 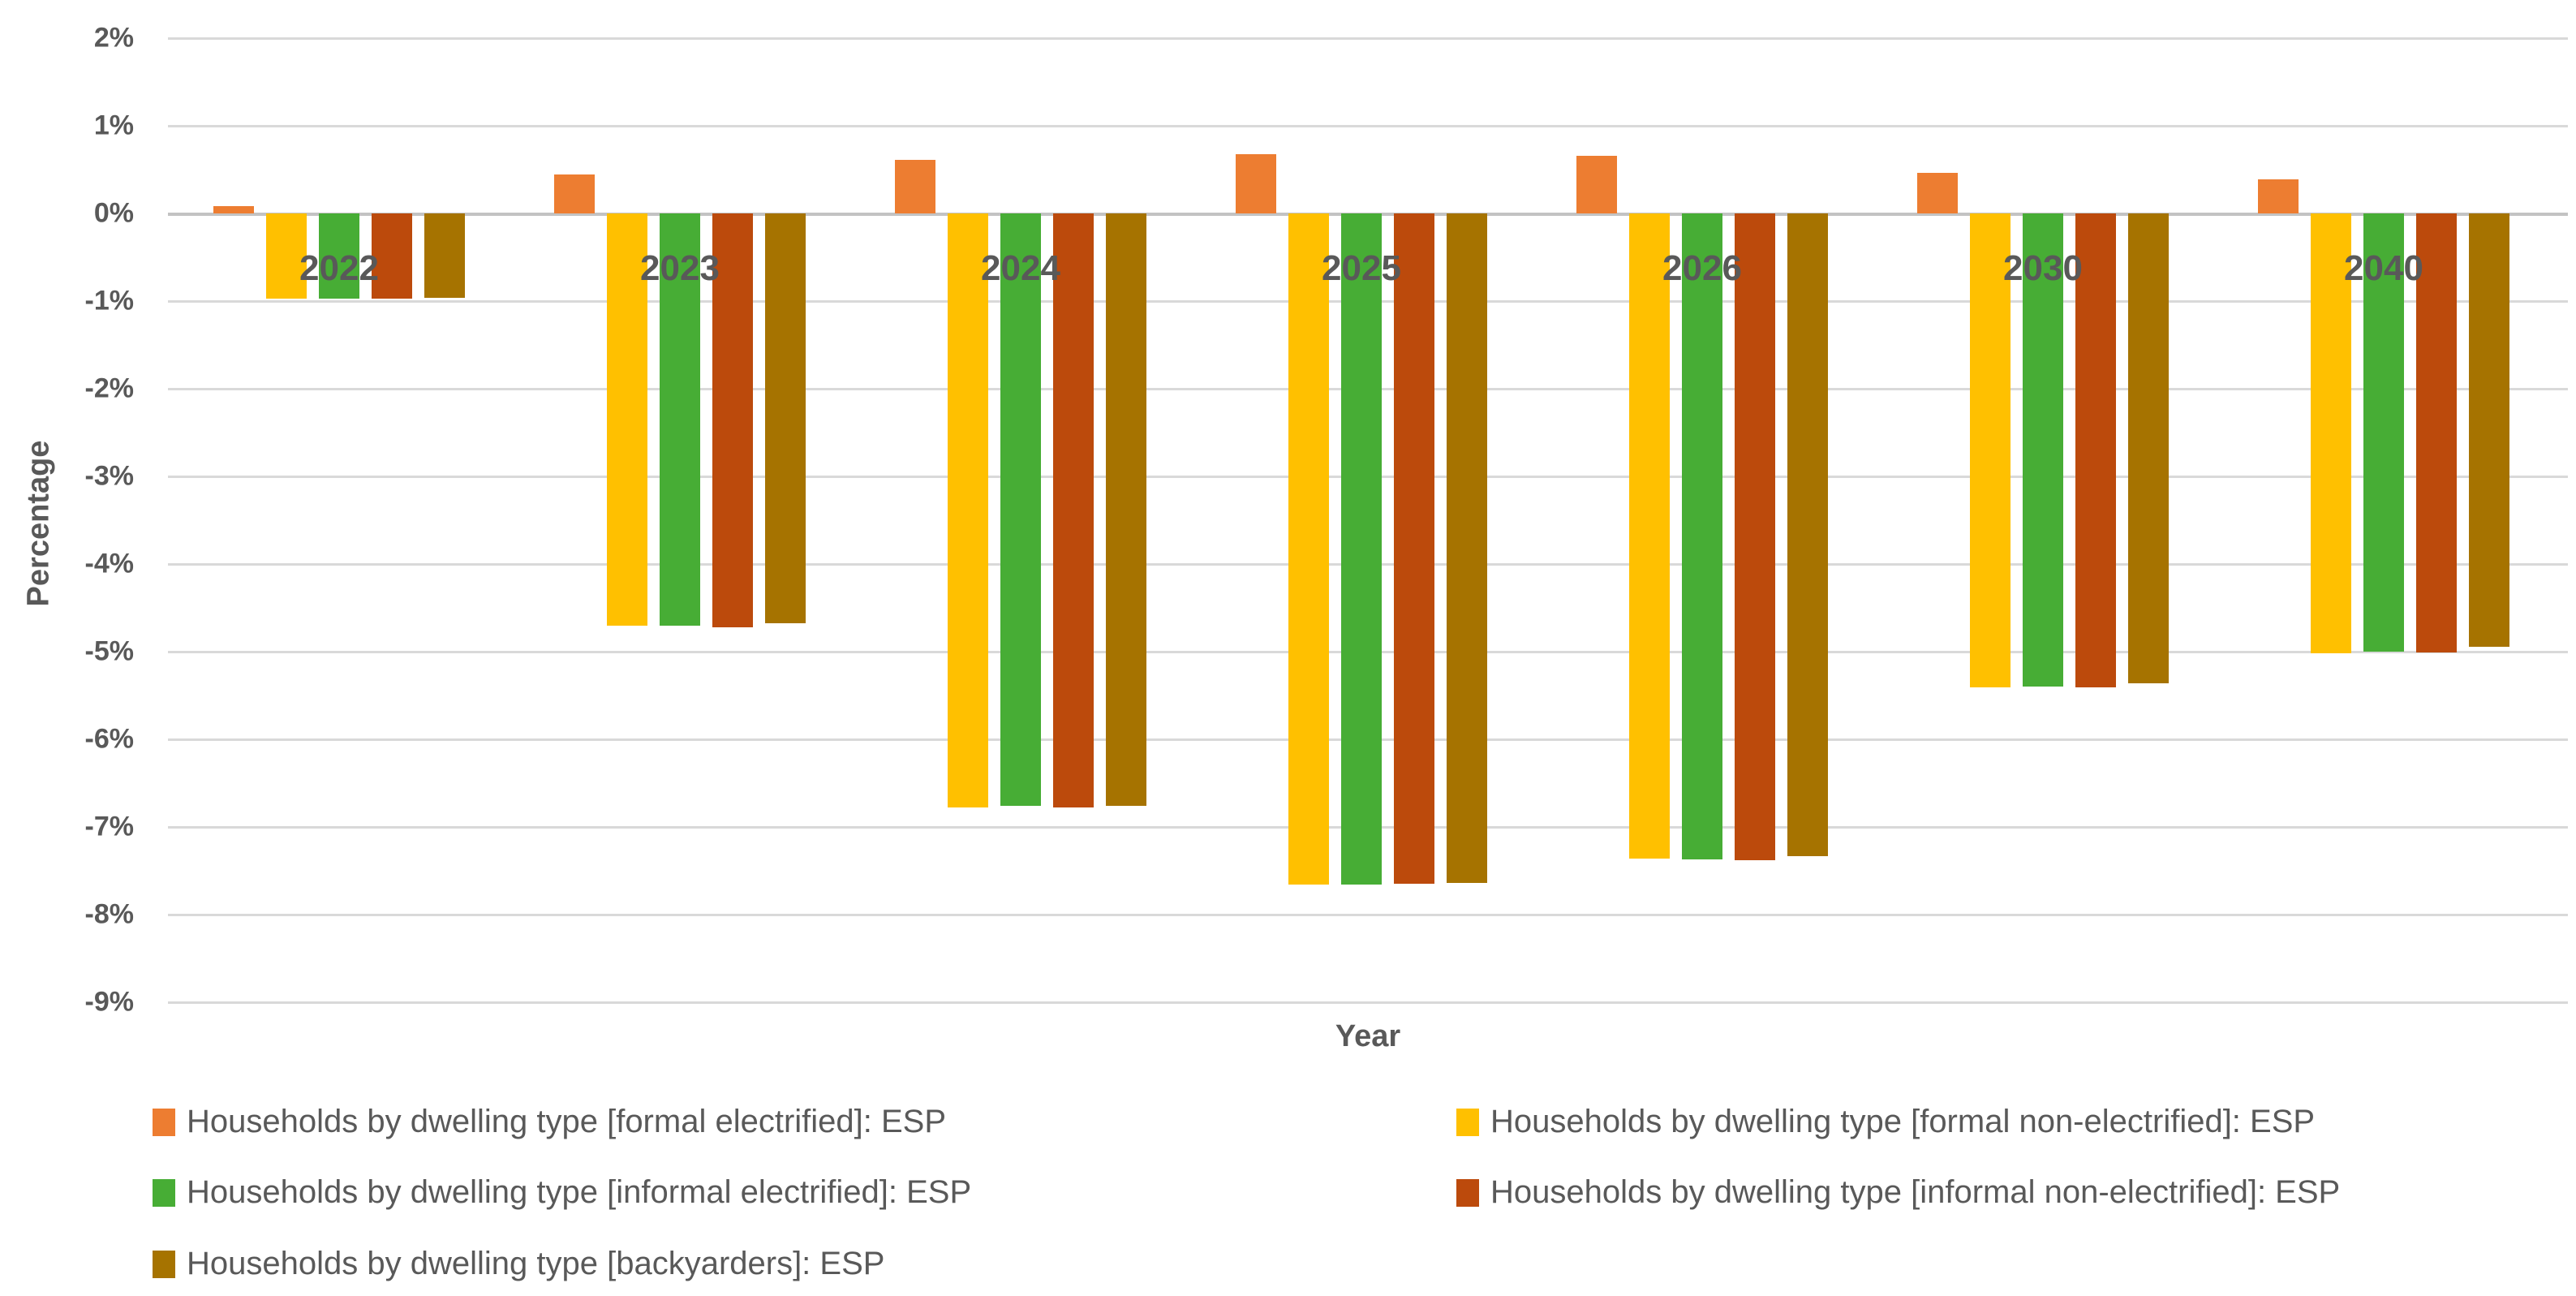 What do you see at coordinates (109, 827) in the screenshot?
I see `y-tick-label: -7%` at bounding box center [109, 827].